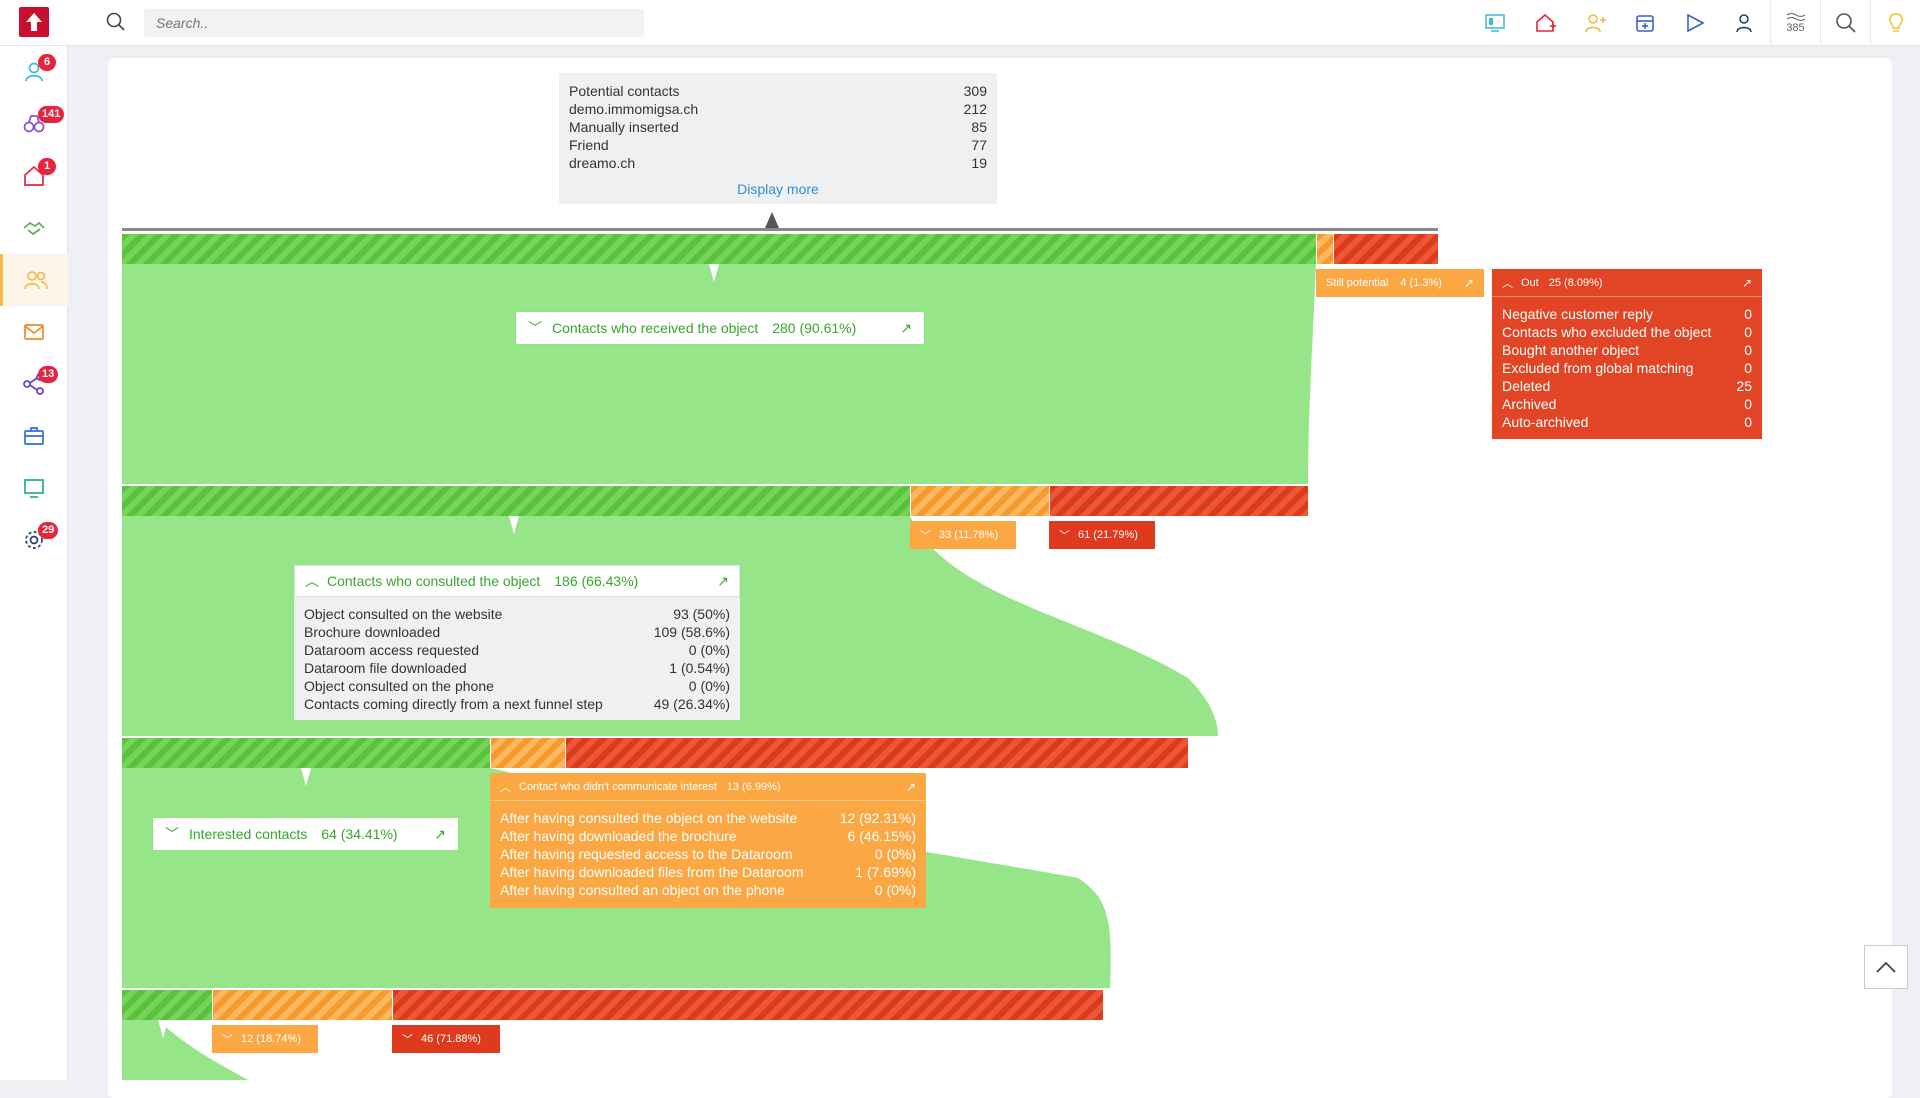 Image resolution: width=1920 pixels, height=1098 pixels. What do you see at coordinates (517, 632) in the screenshot?
I see `consulted-row: Brochure downloaded 109 (58.6%)` at bounding box center [517, 632].